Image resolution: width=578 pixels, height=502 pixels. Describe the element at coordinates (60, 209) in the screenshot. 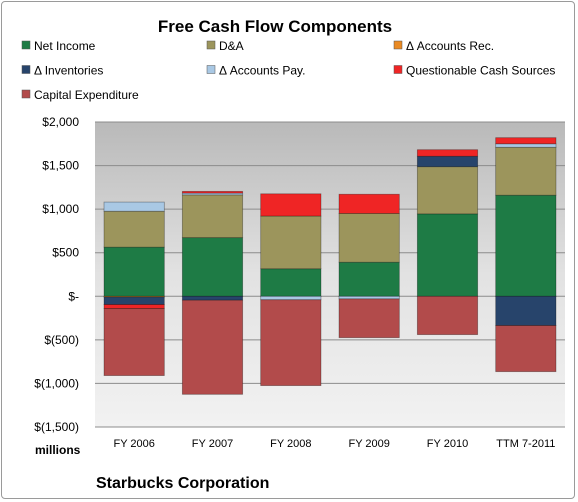

I see `y-tick-label: $1,000` at that location.